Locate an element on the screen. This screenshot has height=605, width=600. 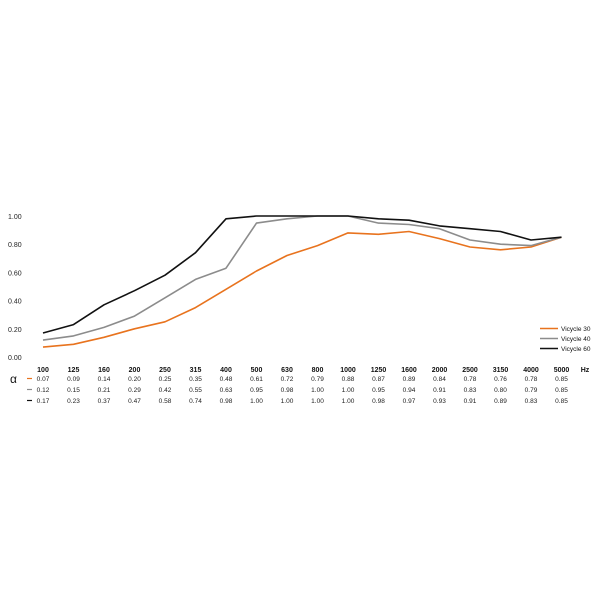
x-tick-label: 160 is located at coordinates (104, 370).